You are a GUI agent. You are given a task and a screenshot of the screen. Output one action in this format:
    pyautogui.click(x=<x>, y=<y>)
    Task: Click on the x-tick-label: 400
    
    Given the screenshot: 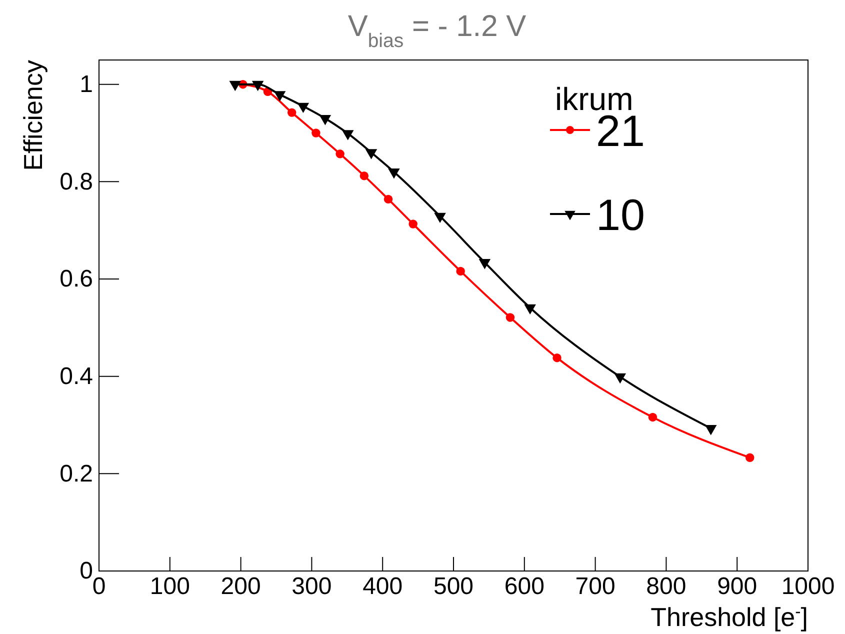 What is the action you would take?
    pyautogui.click(x=382, y=586)
    